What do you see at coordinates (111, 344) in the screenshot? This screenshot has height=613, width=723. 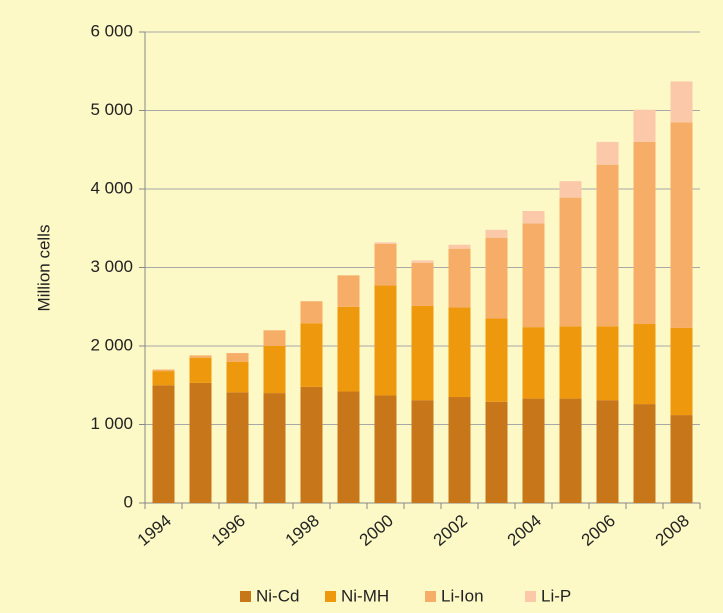 I see `y-tick-label: 2 000` at bounding box center [111, 344].